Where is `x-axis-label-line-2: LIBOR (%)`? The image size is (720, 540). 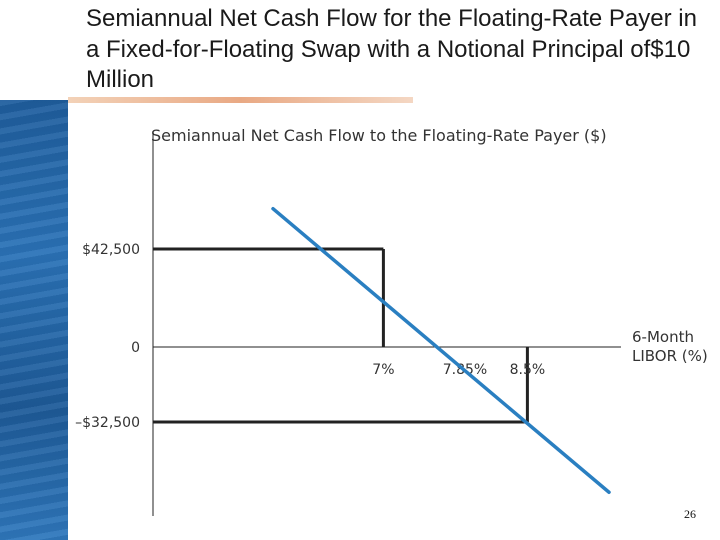 x-axis-label-line-2: LIBOR (%) is located at coordinates (670, 356).